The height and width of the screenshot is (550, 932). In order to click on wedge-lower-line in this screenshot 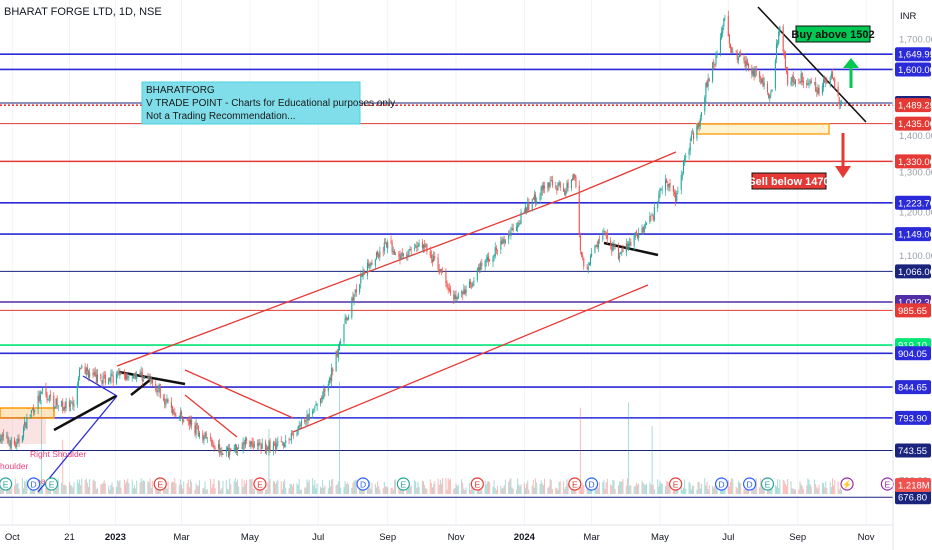, I will do `click(77, 444)`.